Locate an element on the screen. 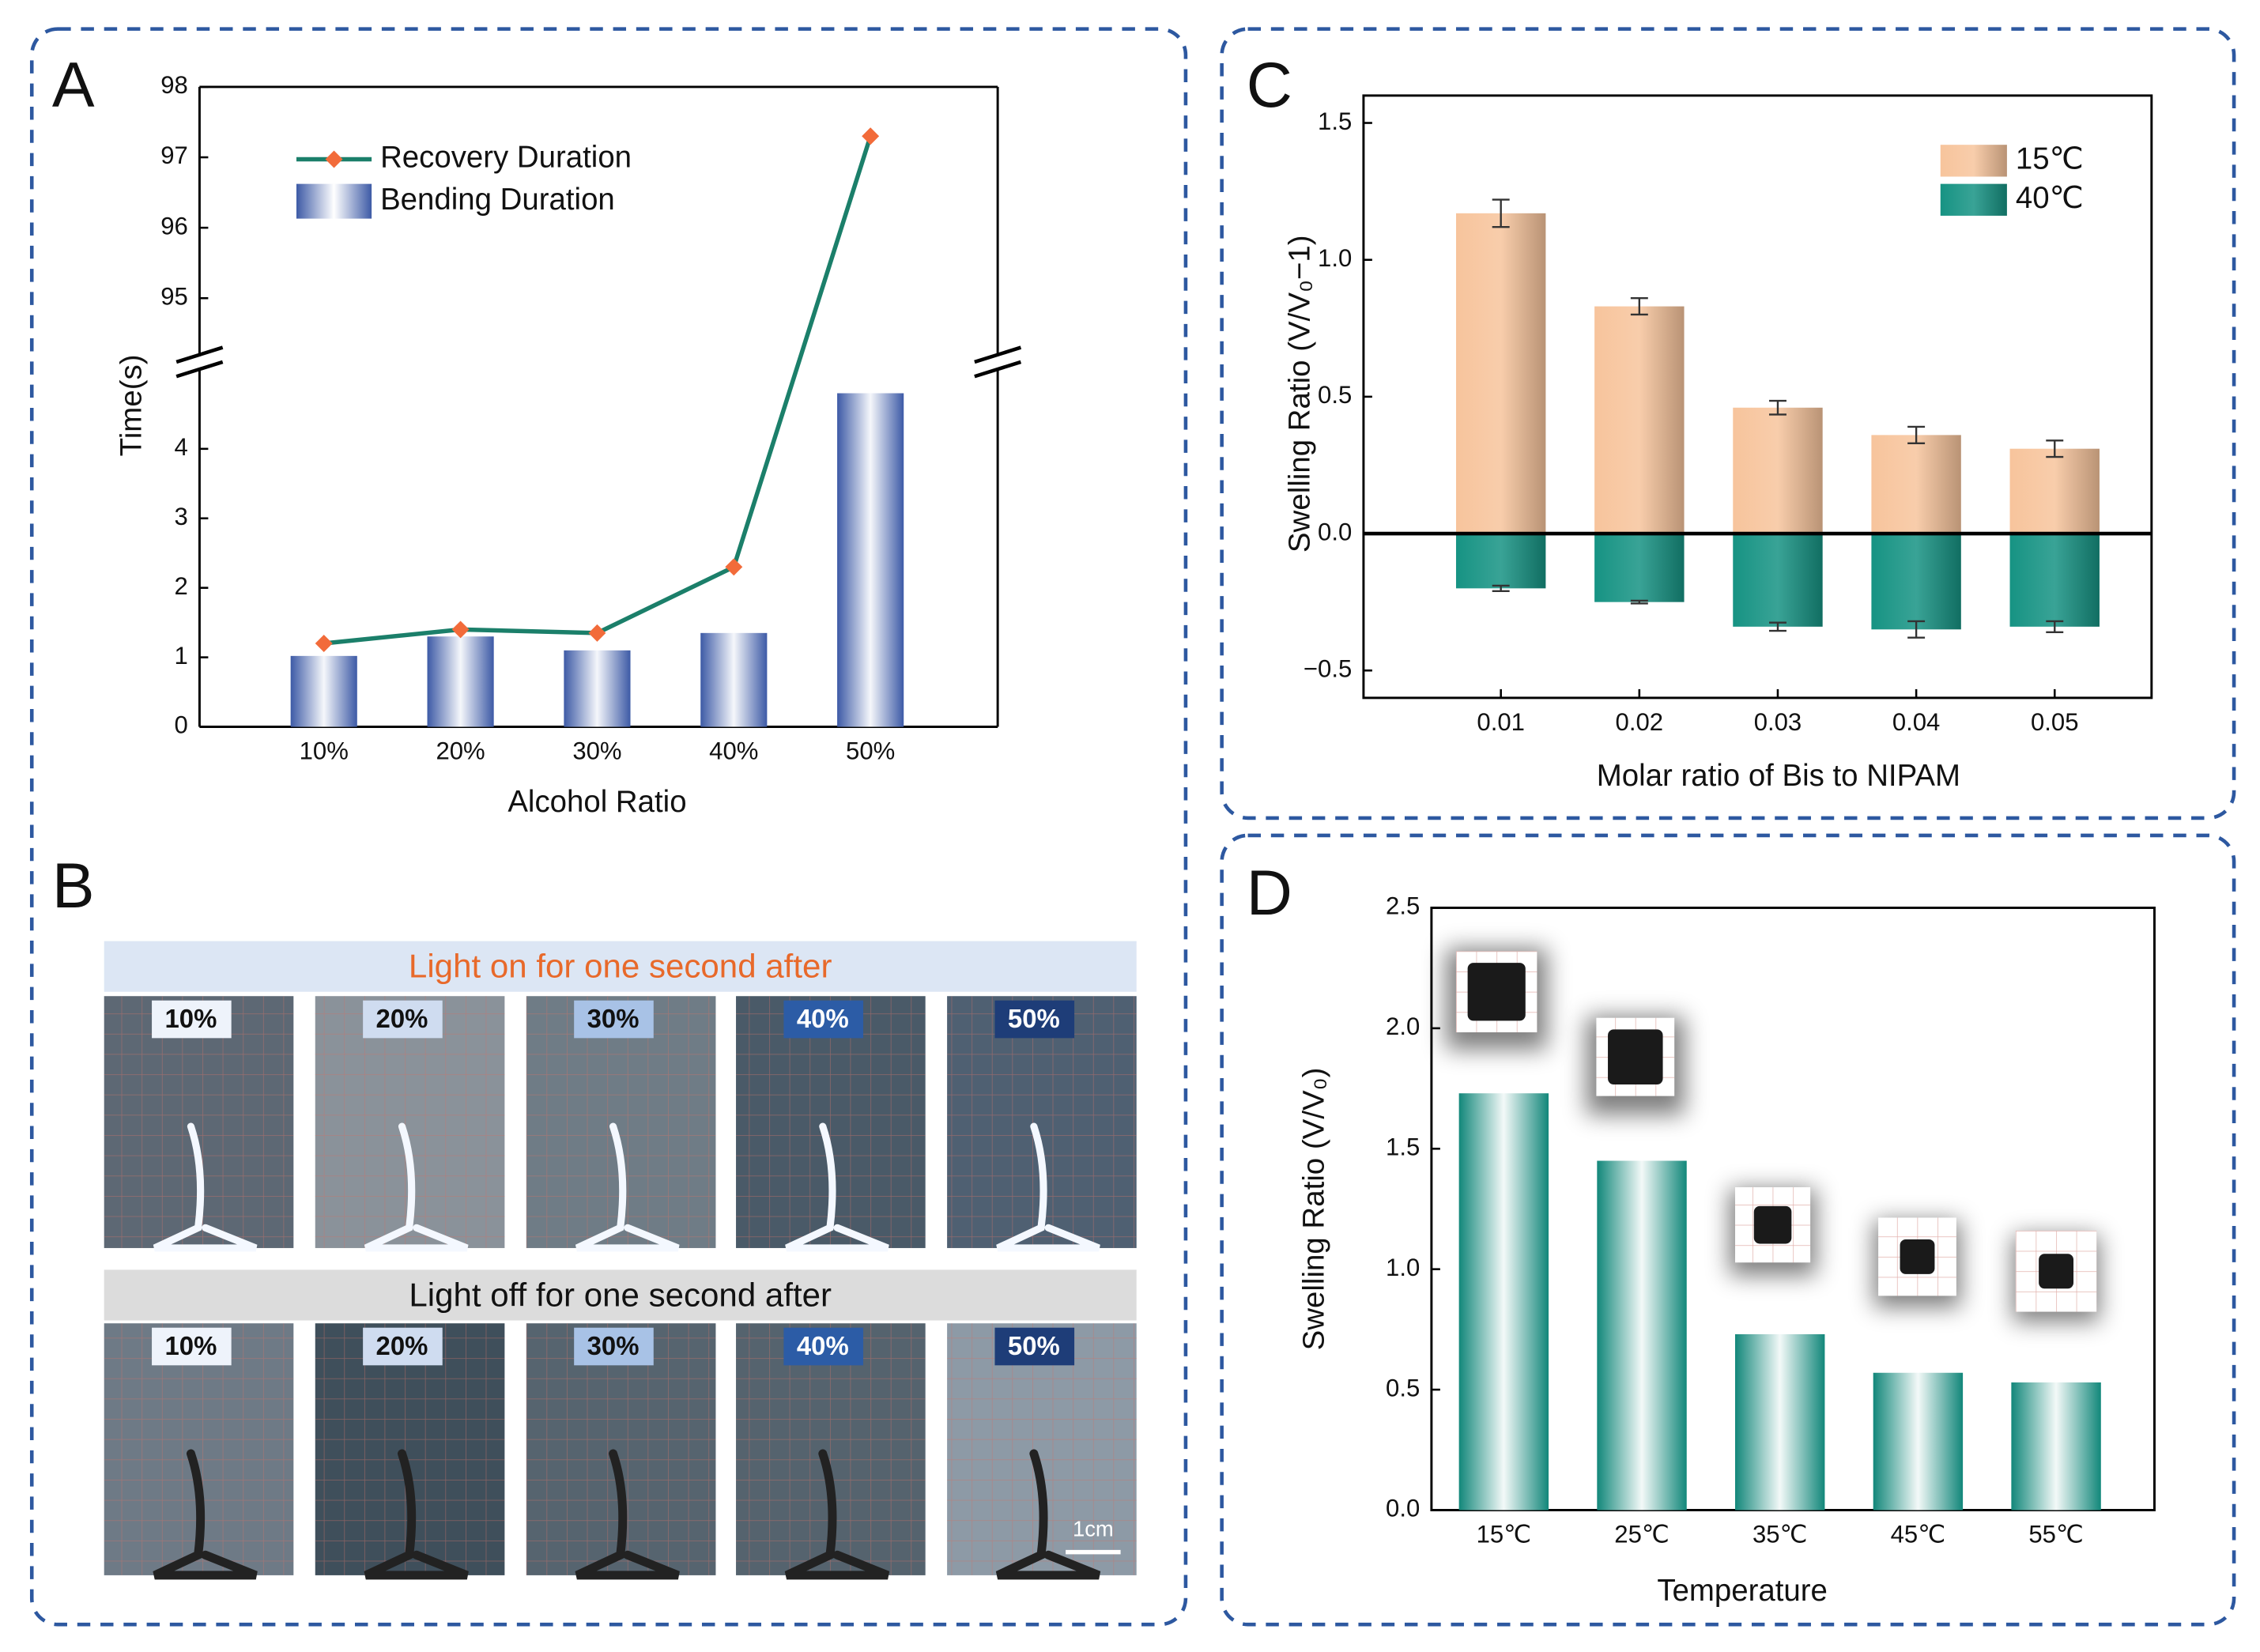 This screenshot has height=1652, width=2260. x-tick-label: 35℃ is located at coordinates (1780, 1534).